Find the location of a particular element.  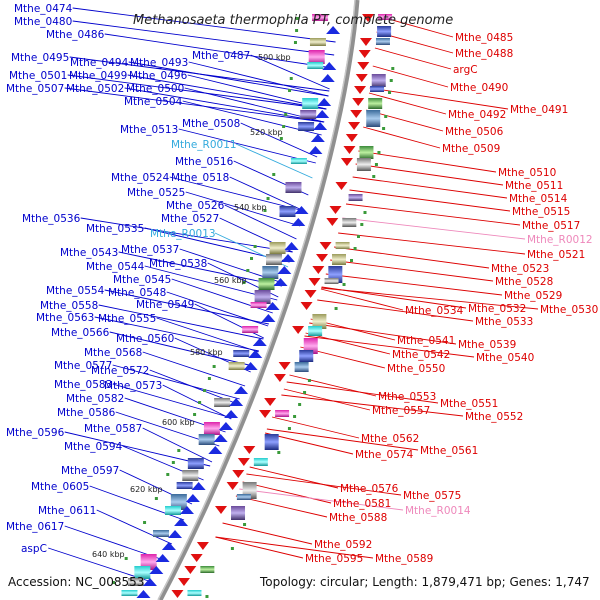

gene-label: Mthe_0575 is located at coordinates (432, 496).